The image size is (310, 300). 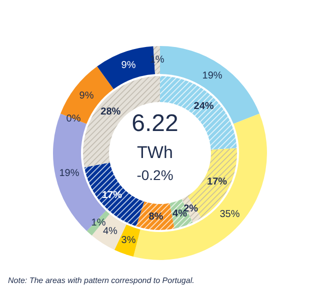 I want to click on text: 6.22, so click(x=155, y=123).